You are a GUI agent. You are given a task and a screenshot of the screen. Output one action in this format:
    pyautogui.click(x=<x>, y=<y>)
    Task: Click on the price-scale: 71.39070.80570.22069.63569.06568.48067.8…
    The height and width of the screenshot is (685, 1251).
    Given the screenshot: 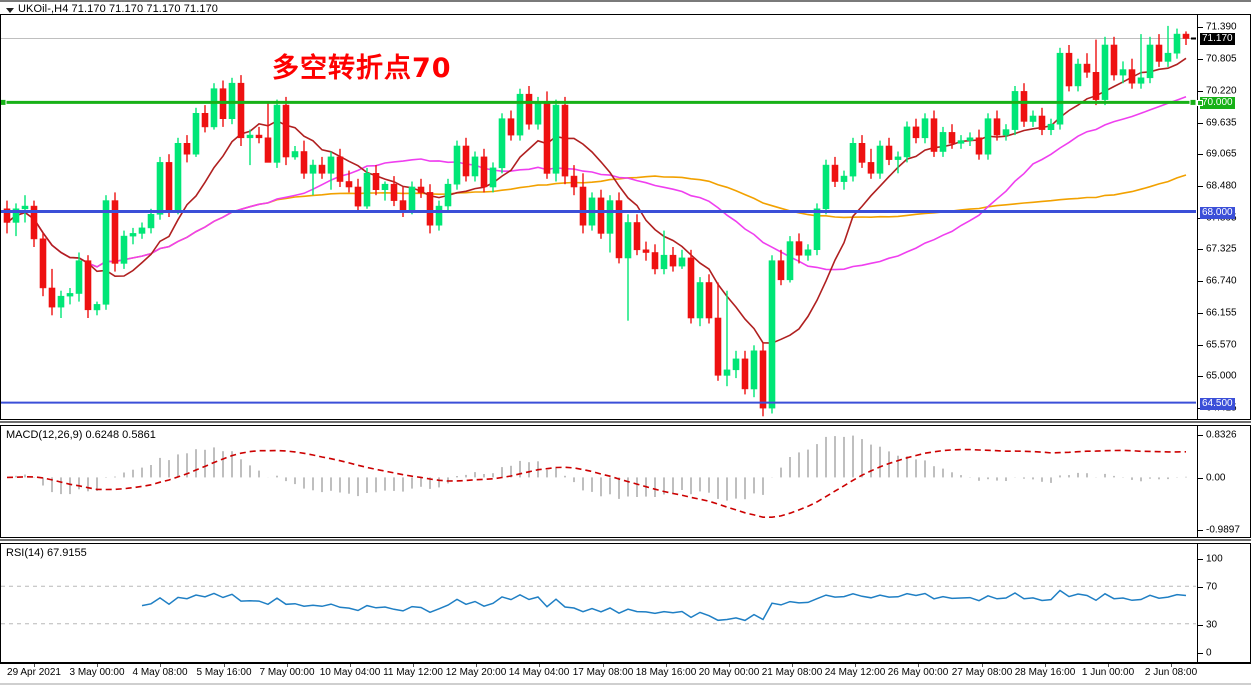 What is the action you would take?
    pyautogui.click(x=1224, y=217)
    